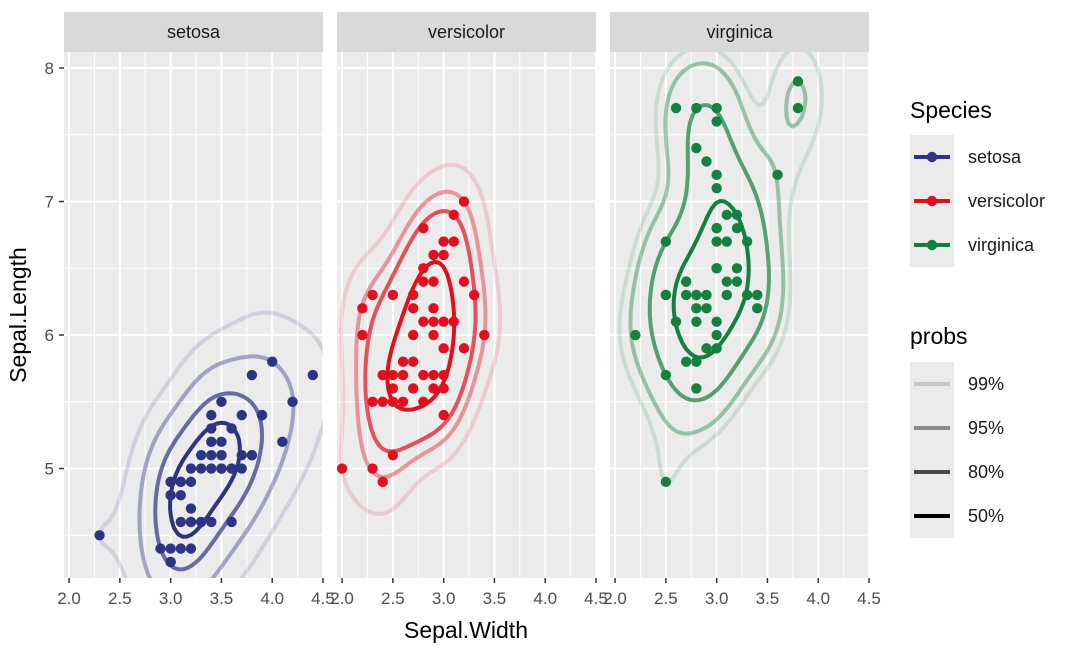 This screenshot has width=1080, height=654. What do you see at coordinates (957, 428) in the screenshot?
I see `legend-item-prob-95pct: 95%` at bounding box center [957, 428].